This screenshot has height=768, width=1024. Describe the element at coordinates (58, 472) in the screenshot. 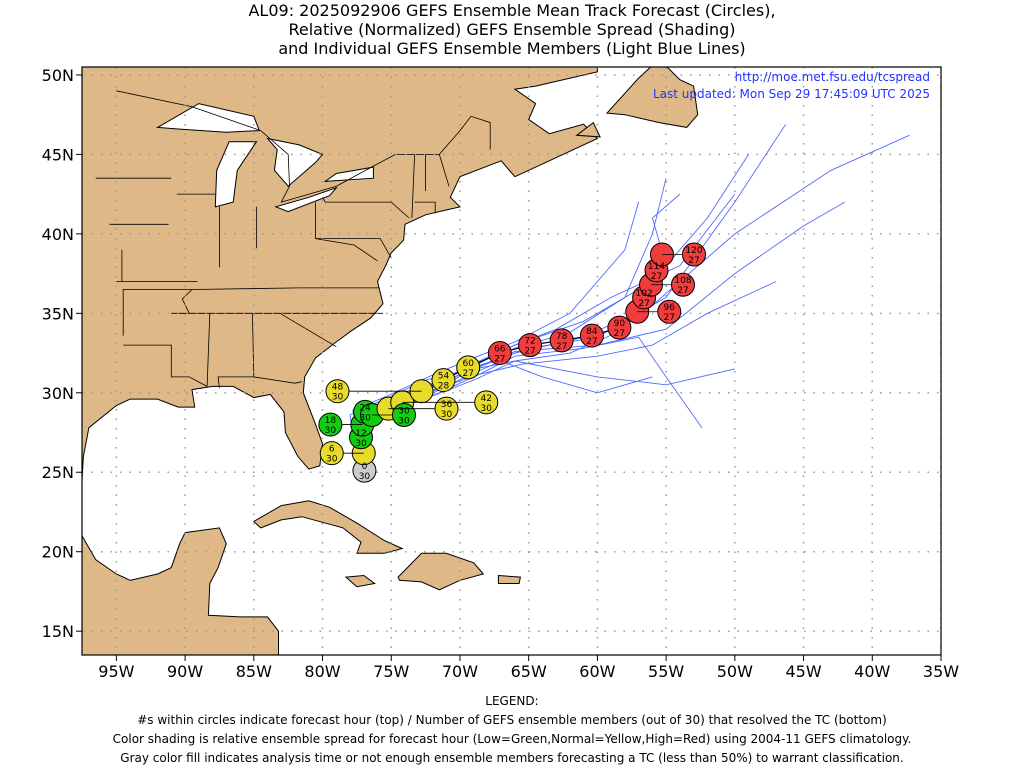

I see `y-tick-label: 25N` at that location.